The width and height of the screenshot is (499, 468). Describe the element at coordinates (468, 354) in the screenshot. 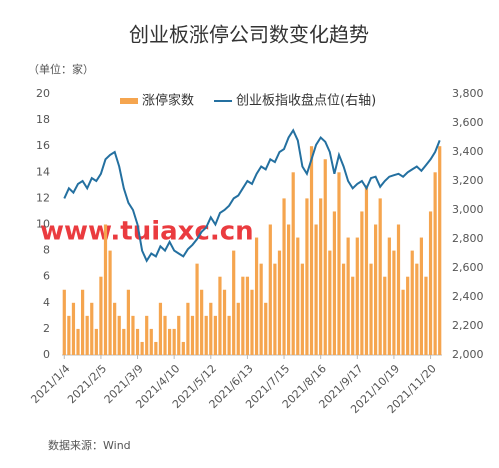

I see `y2-tick-label: 2,000` at that location.